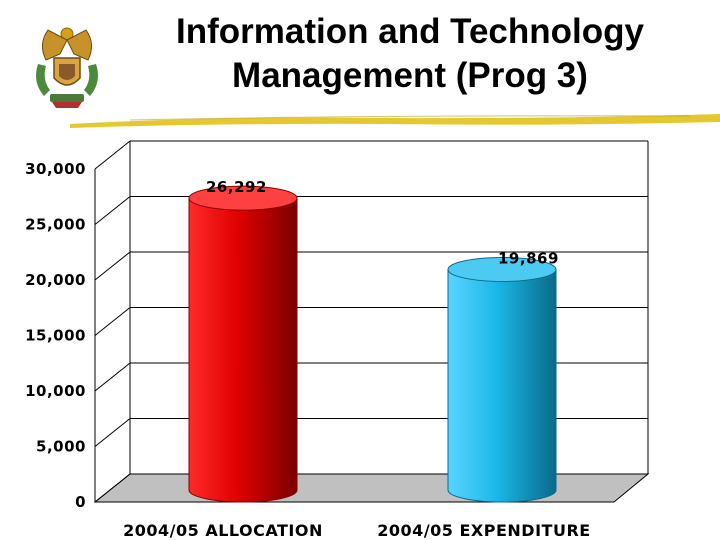 This screenshot has height=540, width=720. What do you see at coordinates (395, 121) in the screenshot?
I see `title-underline-rule` at bounding box center [395, 121].